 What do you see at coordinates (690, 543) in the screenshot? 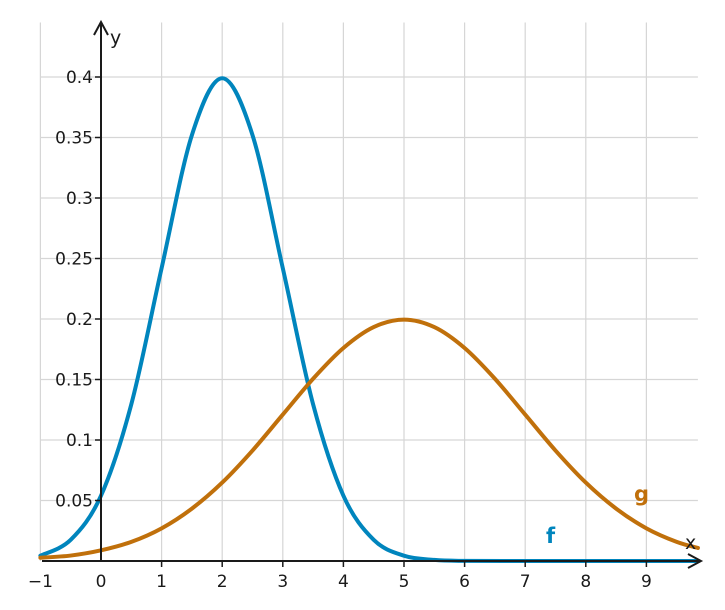
I see `x-axis-label: x` at bounding box center [690, 543].